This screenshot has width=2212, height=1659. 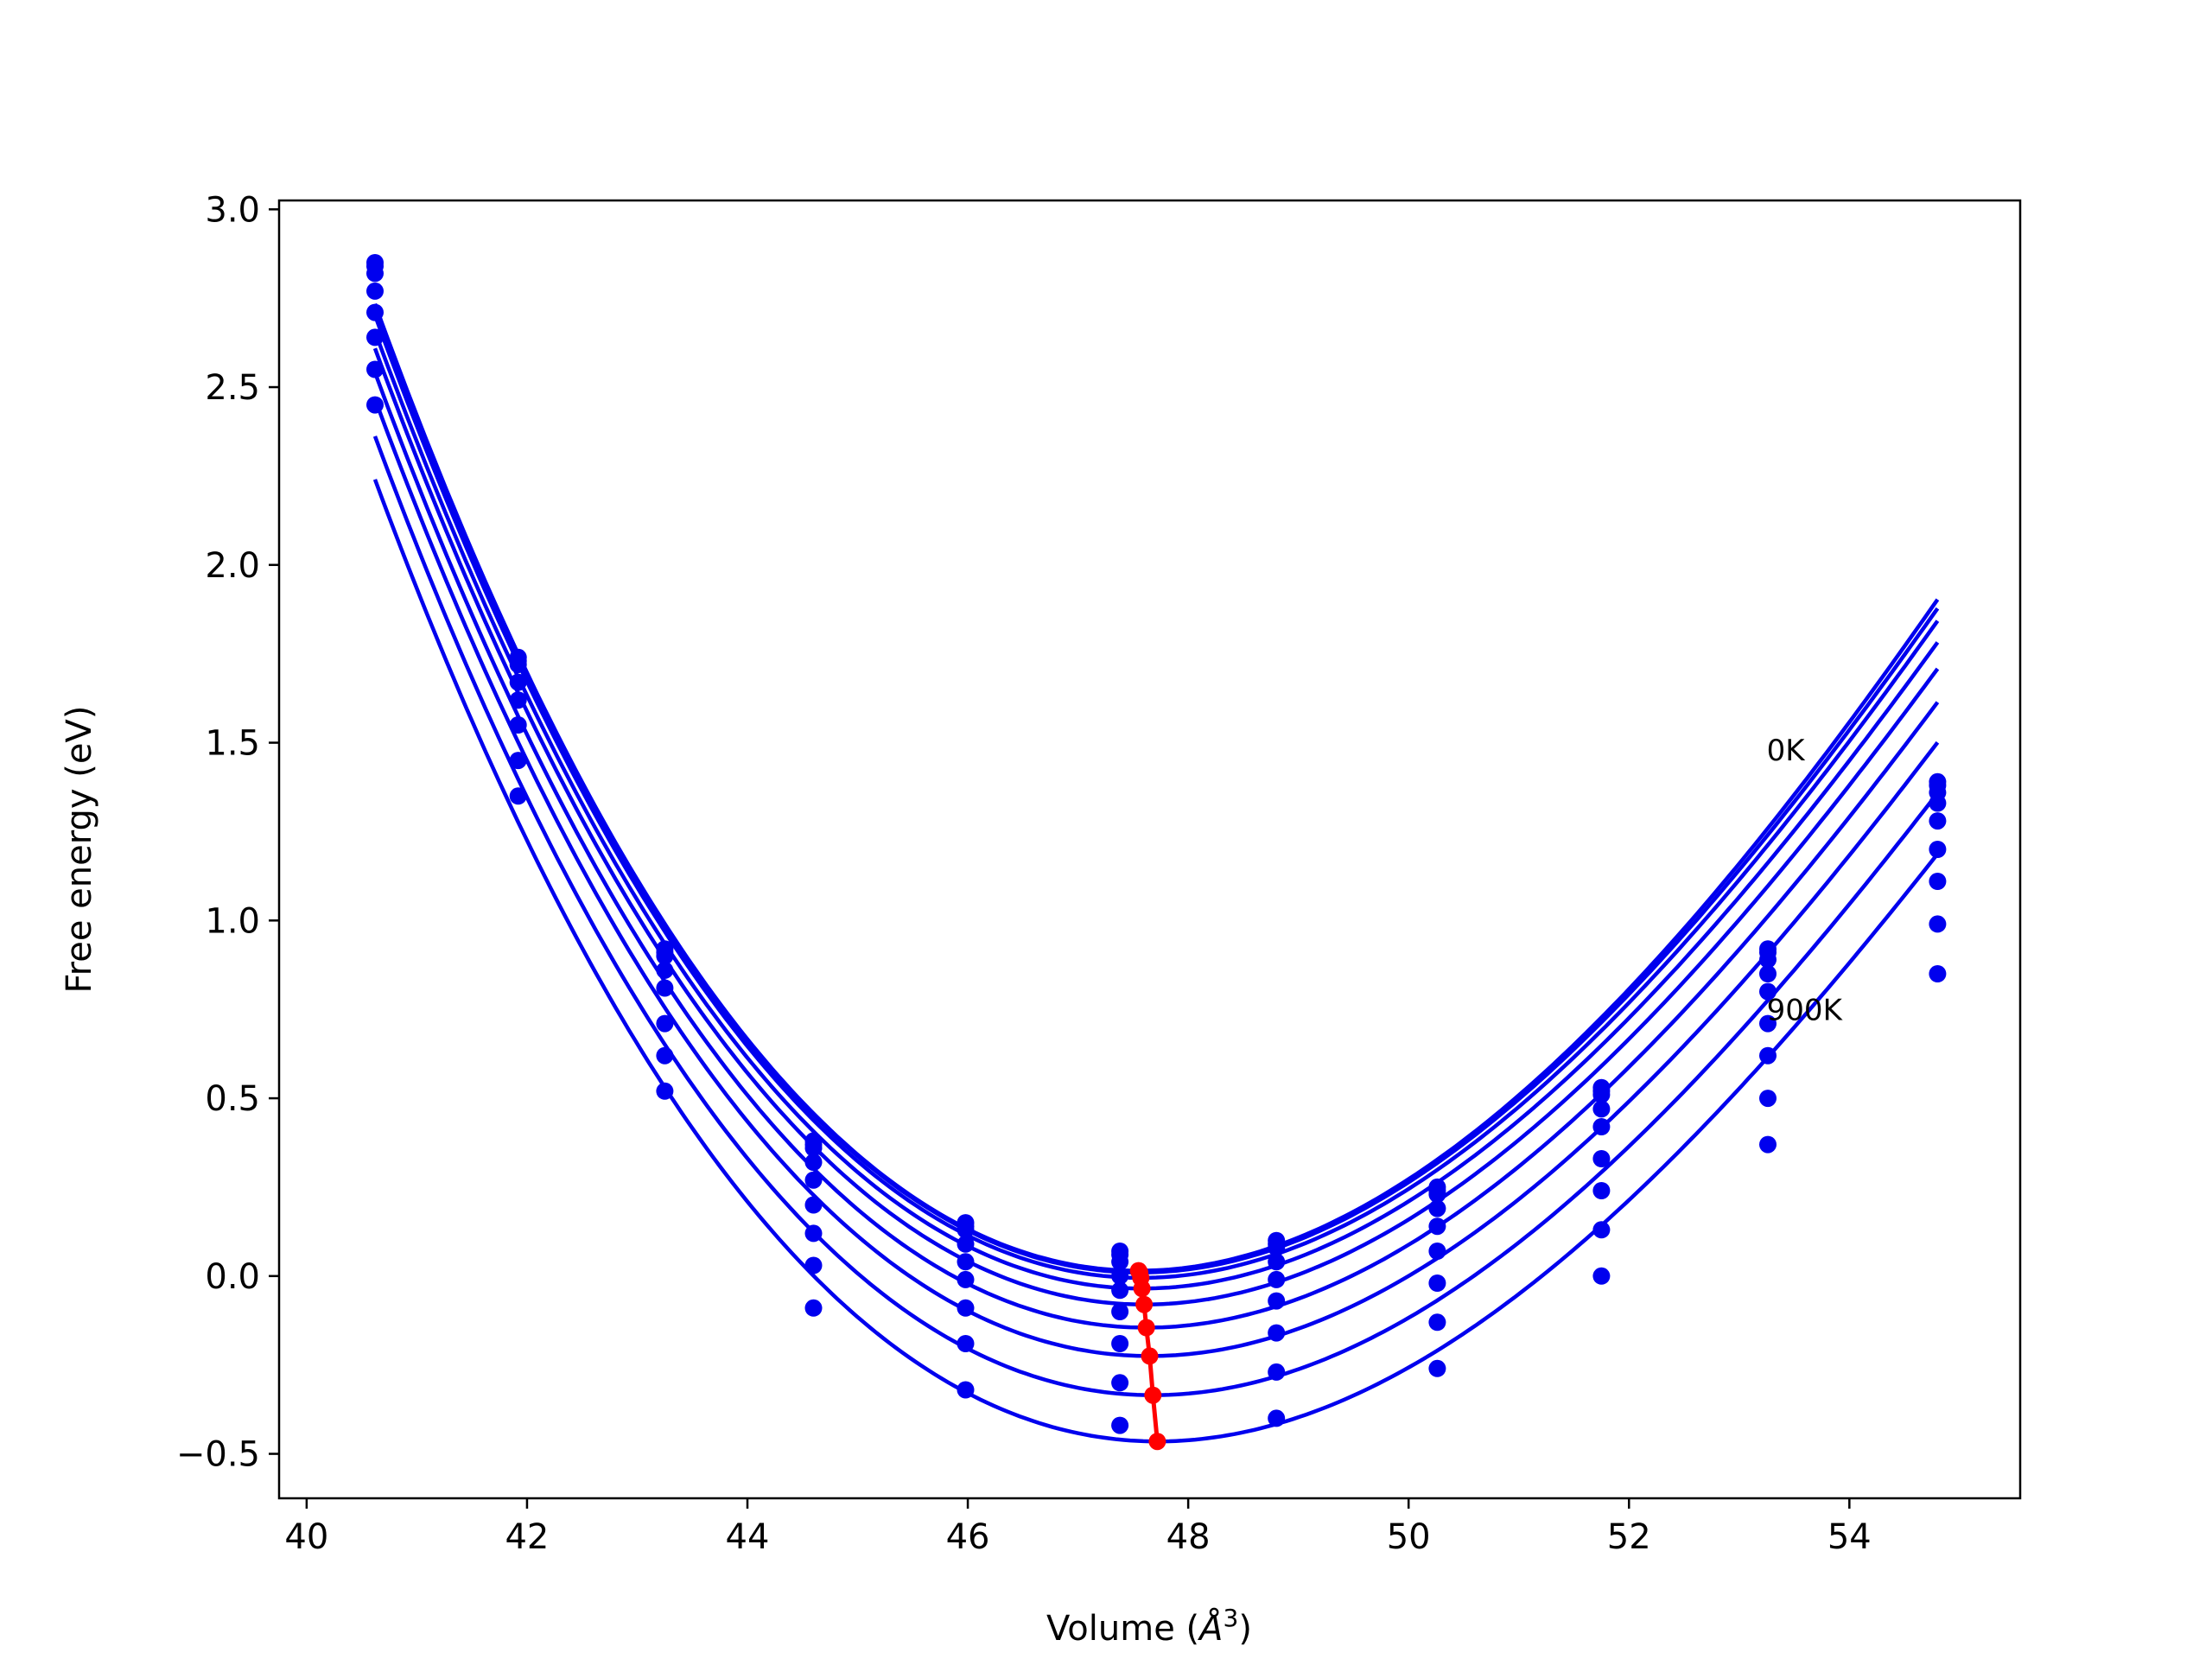 I want to click on y-tick-label: 3.0, so click(x=232, y=210).